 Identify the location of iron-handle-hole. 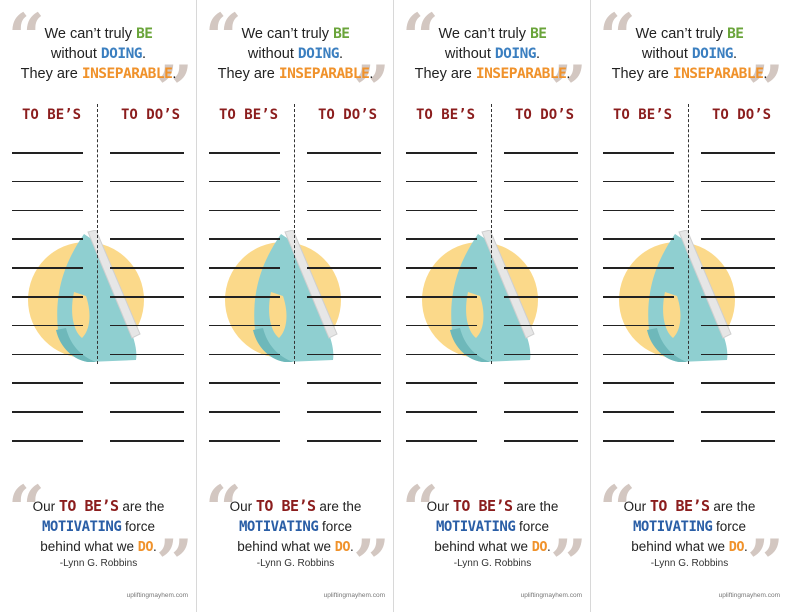
(81, 315).